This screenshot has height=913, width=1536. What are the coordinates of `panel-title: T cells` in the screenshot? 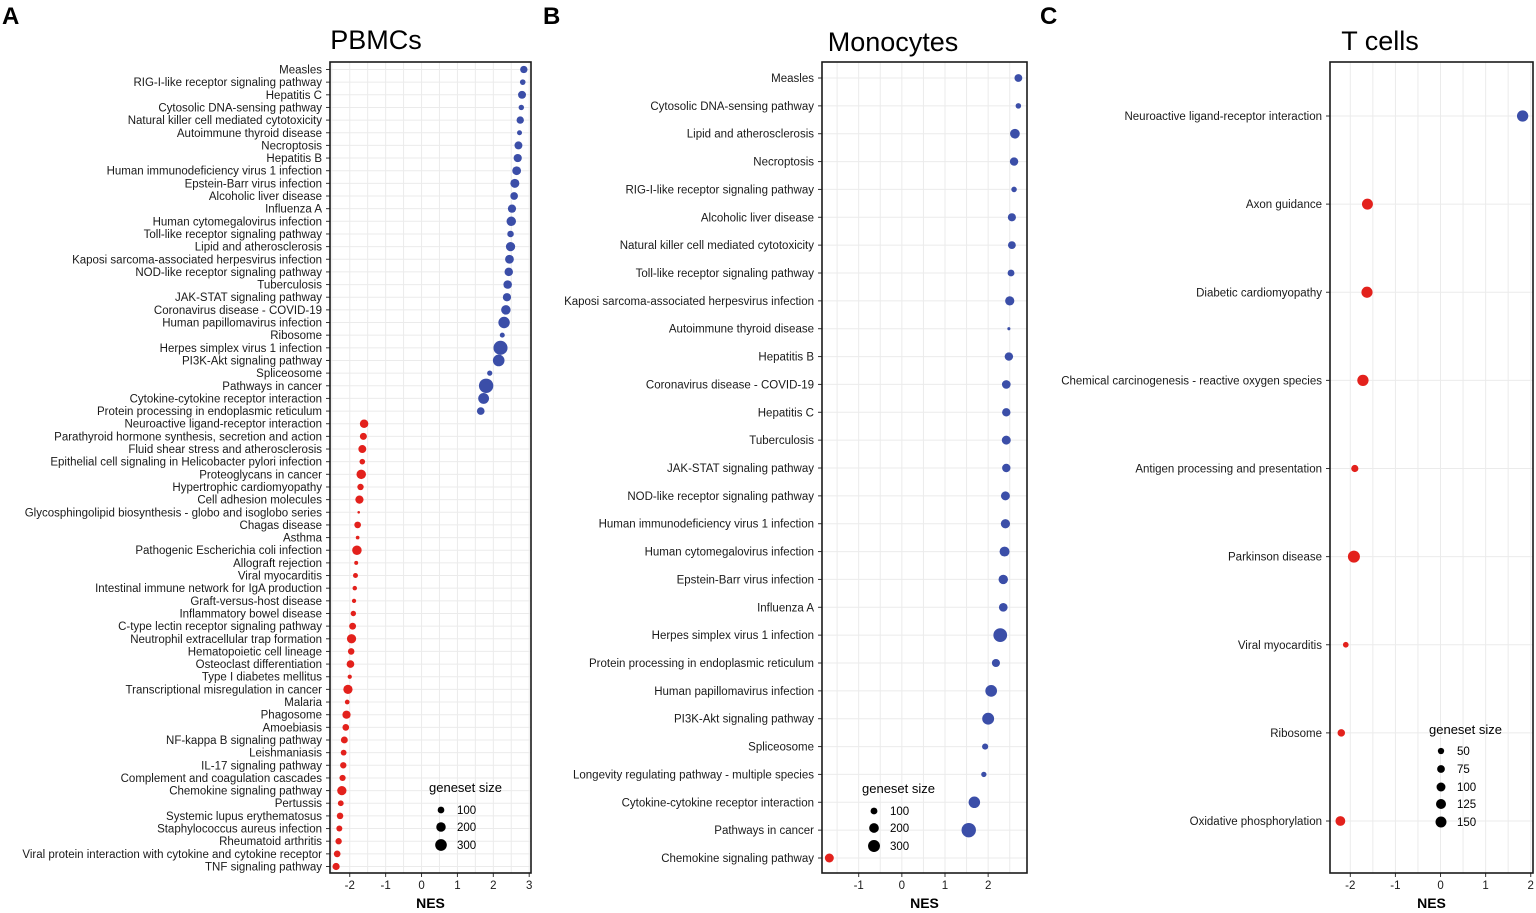 It's located at (1380, 41).